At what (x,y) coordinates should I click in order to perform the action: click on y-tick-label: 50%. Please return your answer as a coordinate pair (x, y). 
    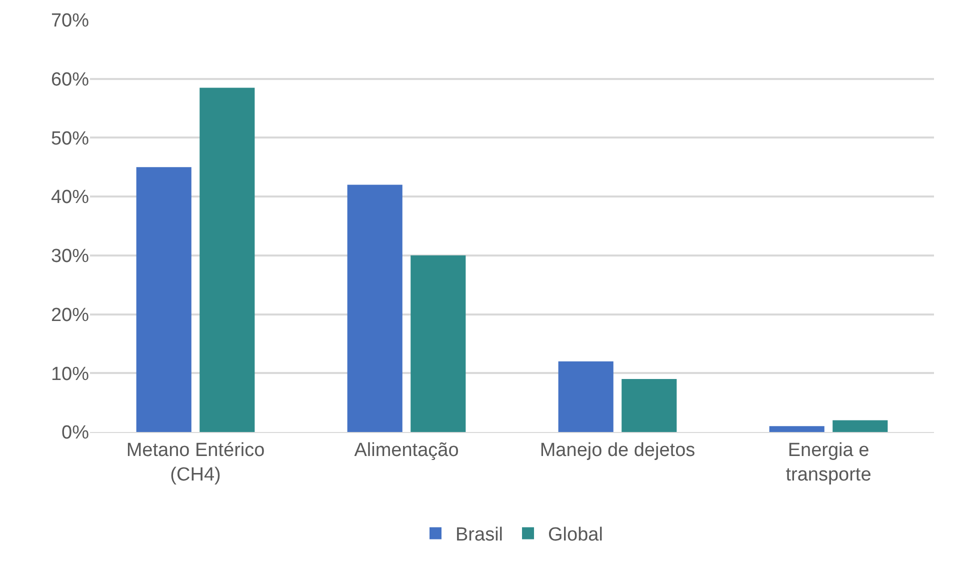
    Looking at the image, I should click on (70, 139).